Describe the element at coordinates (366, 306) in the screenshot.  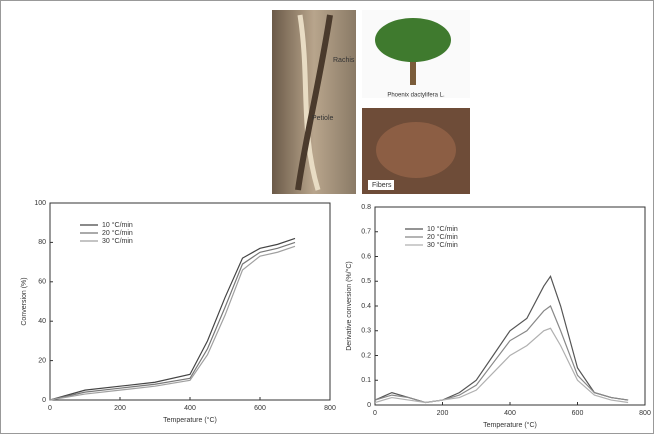
I see `y-tick-label: 0.4` at that location.